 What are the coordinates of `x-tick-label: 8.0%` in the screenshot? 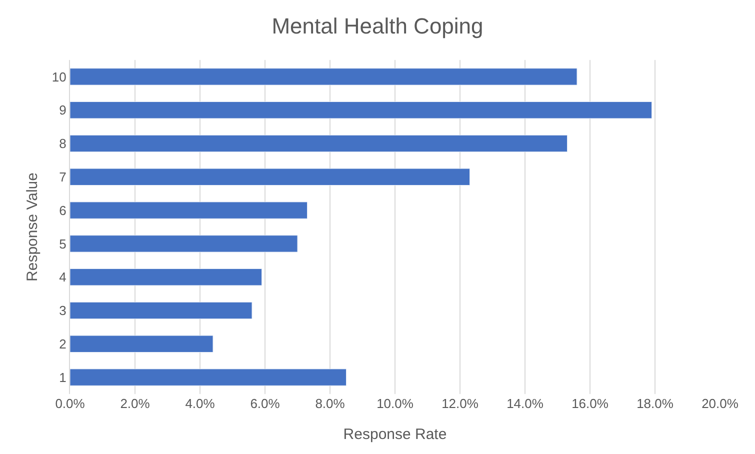 It's located at (330, 403).